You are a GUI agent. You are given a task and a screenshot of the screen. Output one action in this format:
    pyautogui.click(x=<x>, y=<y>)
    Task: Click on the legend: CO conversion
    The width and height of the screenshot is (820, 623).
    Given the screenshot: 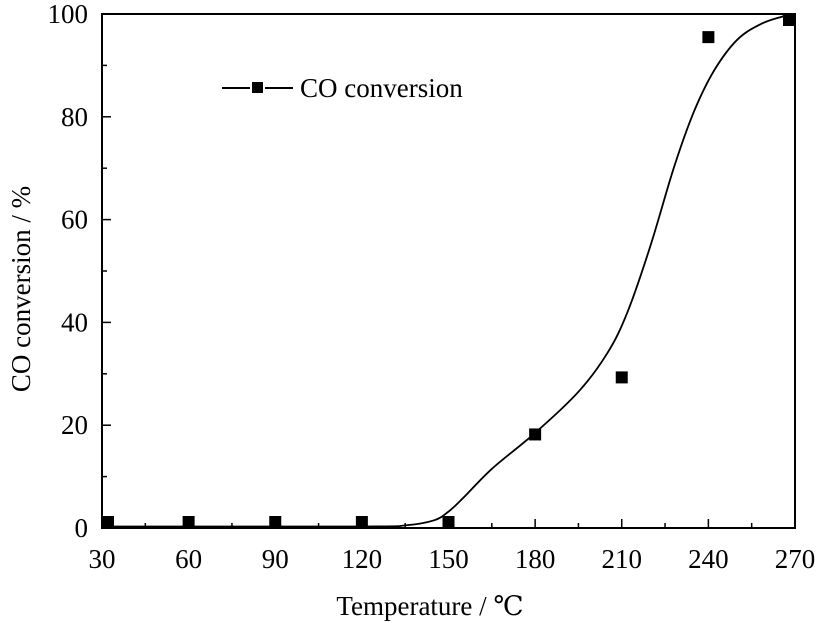 What is the action you would take?
    pyautogui.click(x=342, y=88)
    